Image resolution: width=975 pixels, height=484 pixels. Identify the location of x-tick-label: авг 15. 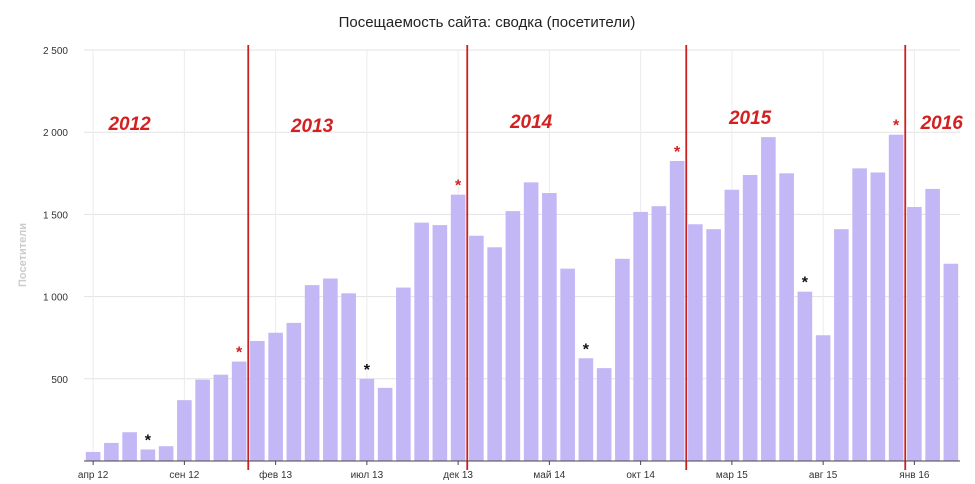
(823, 475).